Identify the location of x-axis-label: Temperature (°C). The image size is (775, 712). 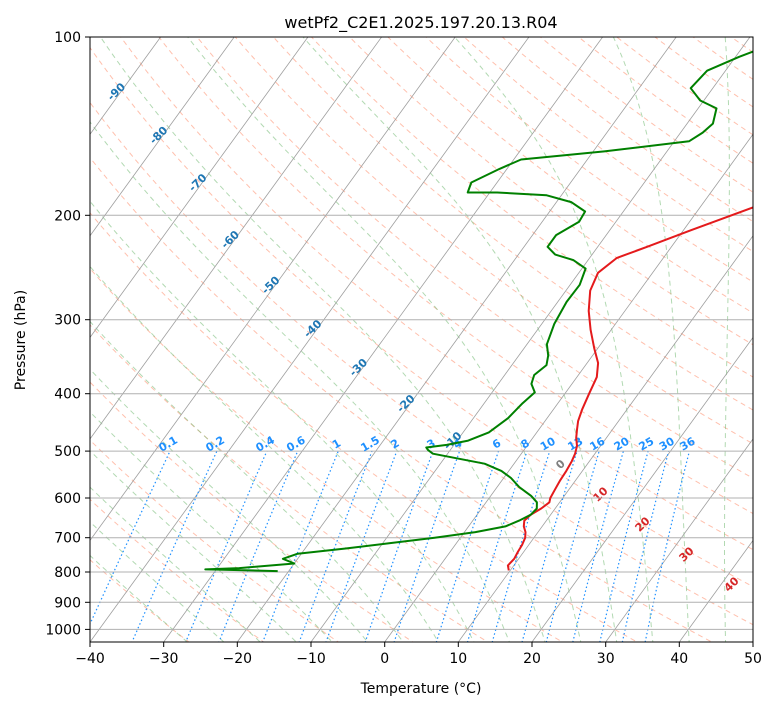
(421, 689).